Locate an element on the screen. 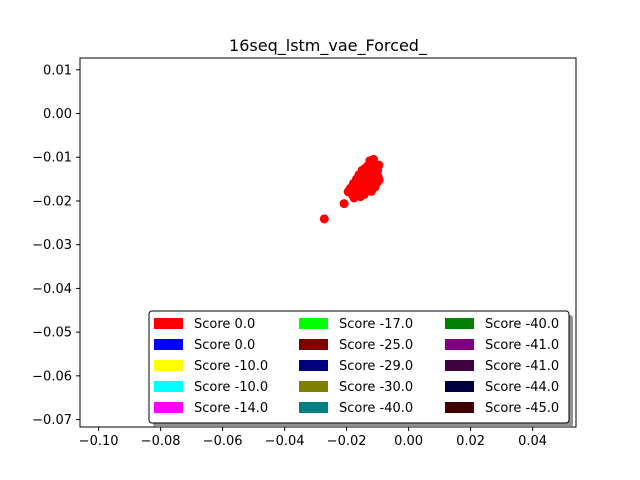  legend-label: Score -45.0 is located at coordinates (522, 408).